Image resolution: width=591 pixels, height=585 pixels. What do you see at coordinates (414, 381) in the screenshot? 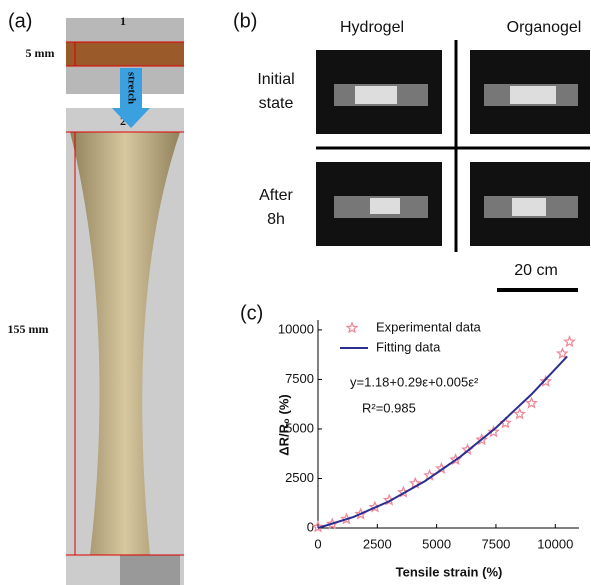
I see `annotation: y=1.18+0.29ε+0.005ε²` at bounding box center [414, 381].